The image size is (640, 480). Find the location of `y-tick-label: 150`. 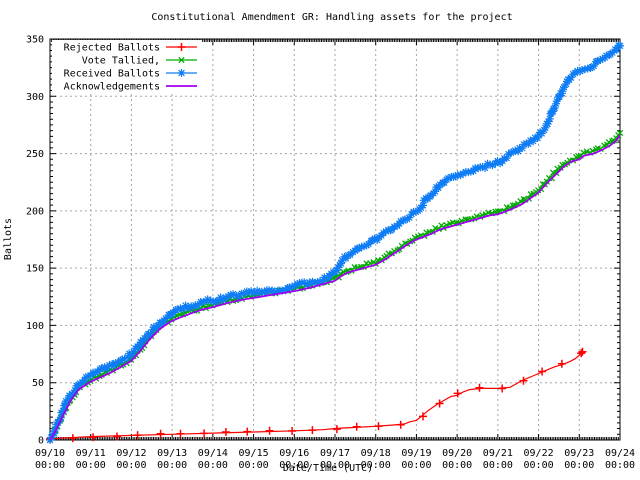

y-tick-label: 150 is located at coordinates (35, 269).